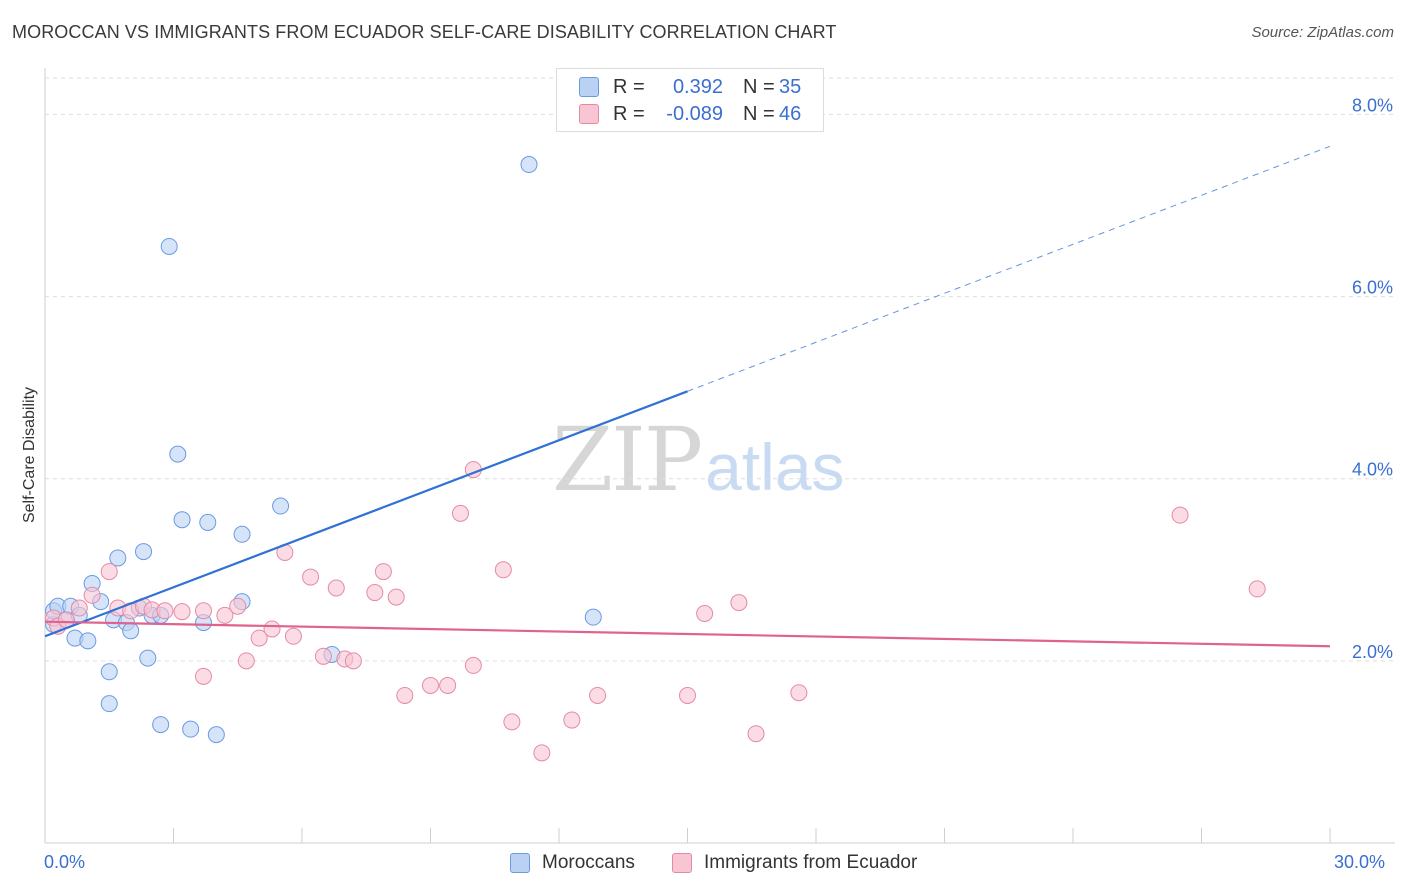  What do you see at coordinates (627, 459) in the screenshot?
I see `watermark-zip: ZIP` at bounding box center [627, 459].